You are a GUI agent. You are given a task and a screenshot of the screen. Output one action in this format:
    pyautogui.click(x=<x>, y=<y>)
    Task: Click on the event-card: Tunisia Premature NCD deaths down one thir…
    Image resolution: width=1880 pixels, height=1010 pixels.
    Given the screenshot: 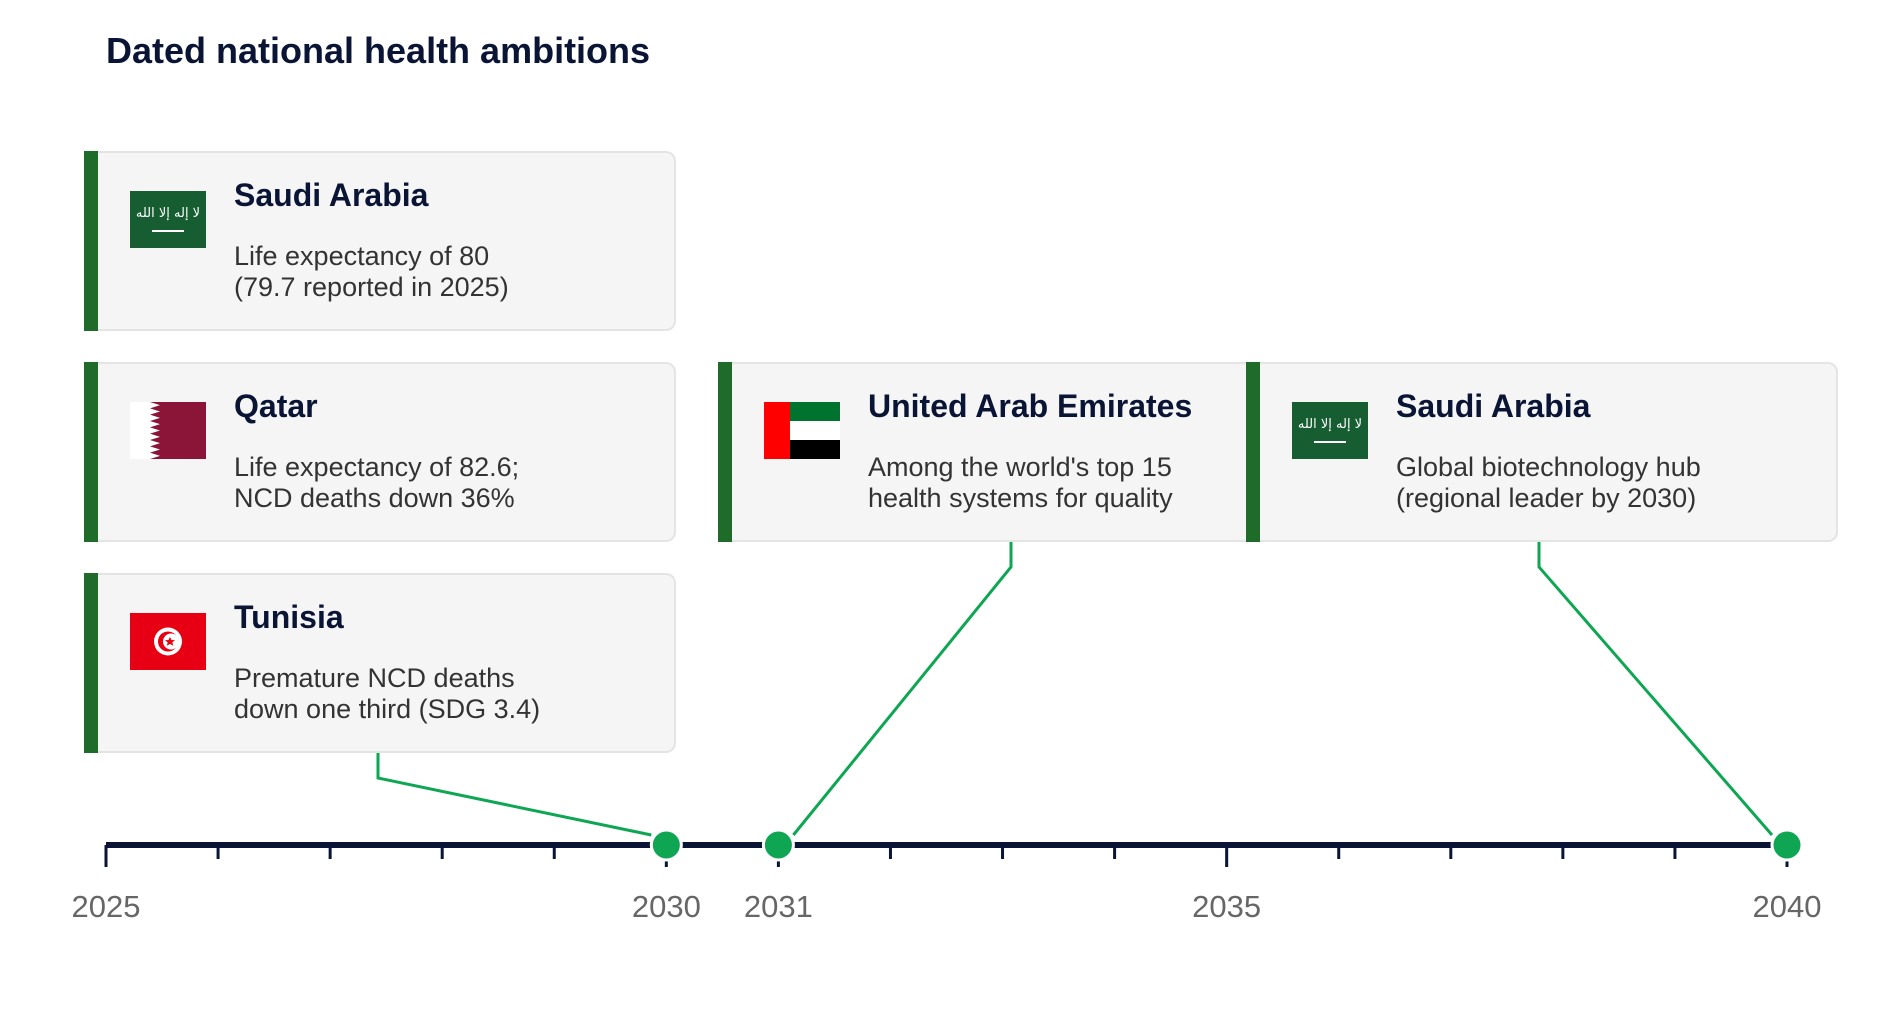 What is the action you would take?
    pyautogui.click(x=380, y=663)
    